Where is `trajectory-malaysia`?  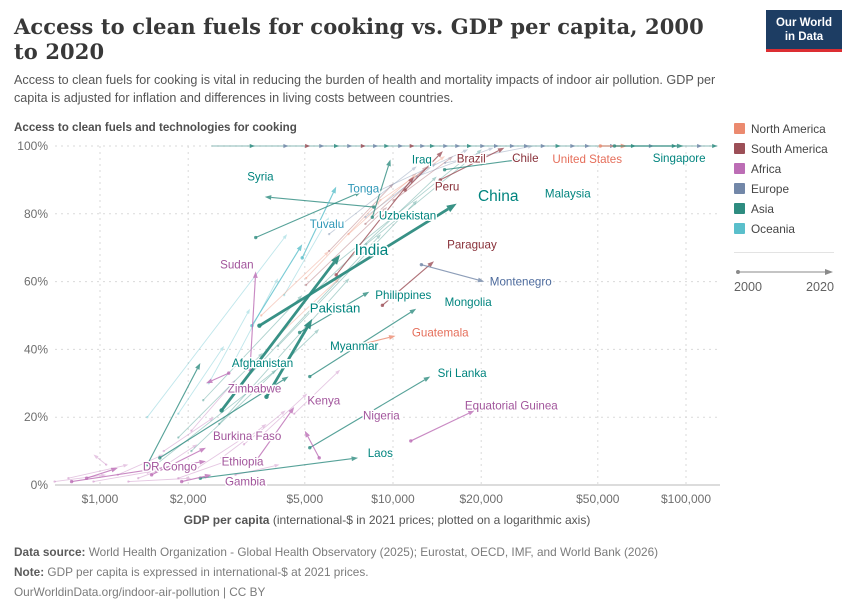 trajectory-malaysia is located at coordinates (481, 164).